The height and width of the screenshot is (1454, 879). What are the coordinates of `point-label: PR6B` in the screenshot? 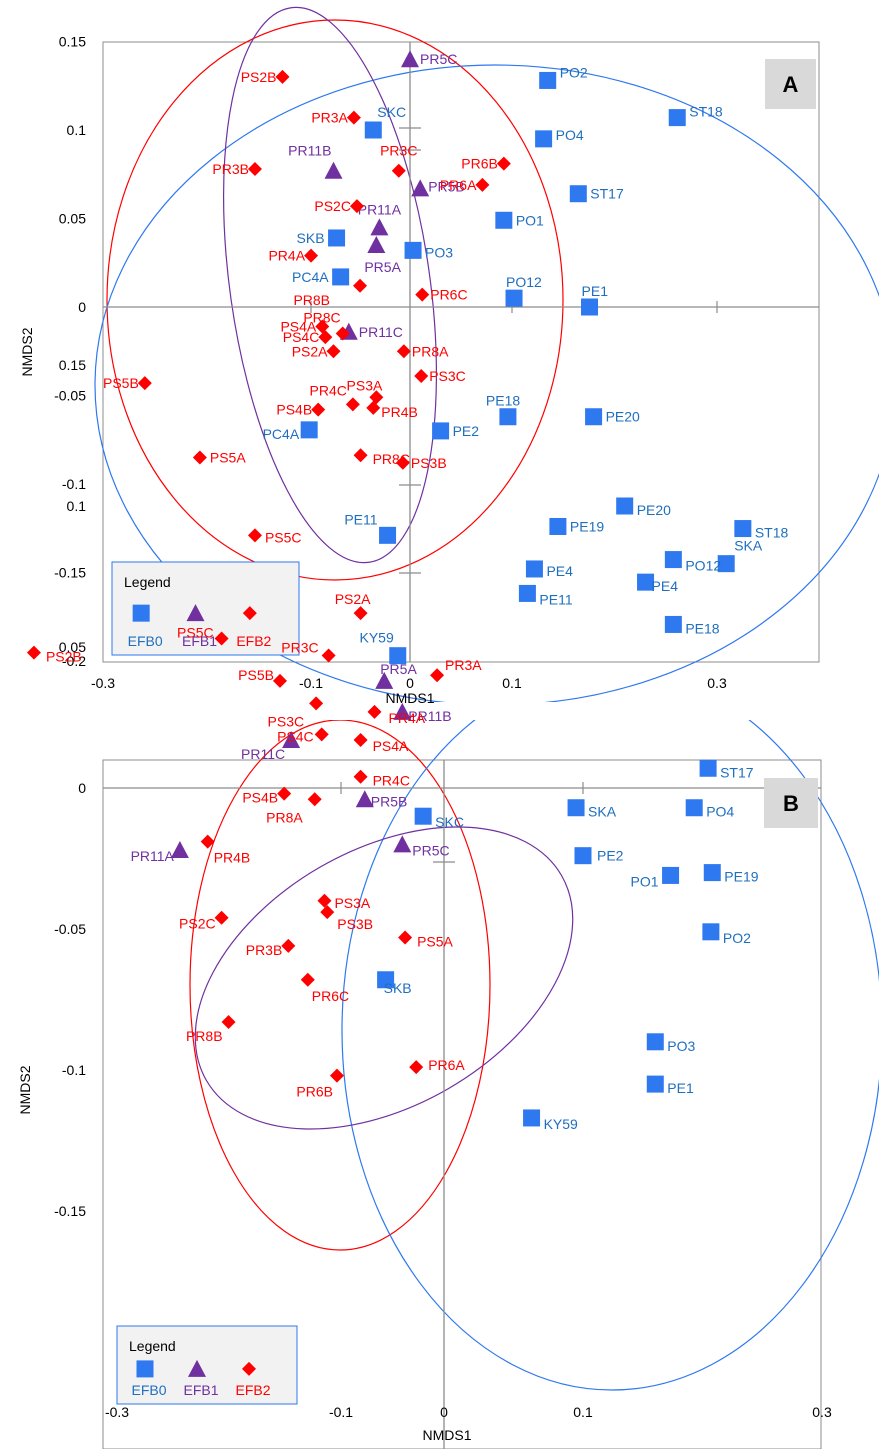 It's located at (479, 164).